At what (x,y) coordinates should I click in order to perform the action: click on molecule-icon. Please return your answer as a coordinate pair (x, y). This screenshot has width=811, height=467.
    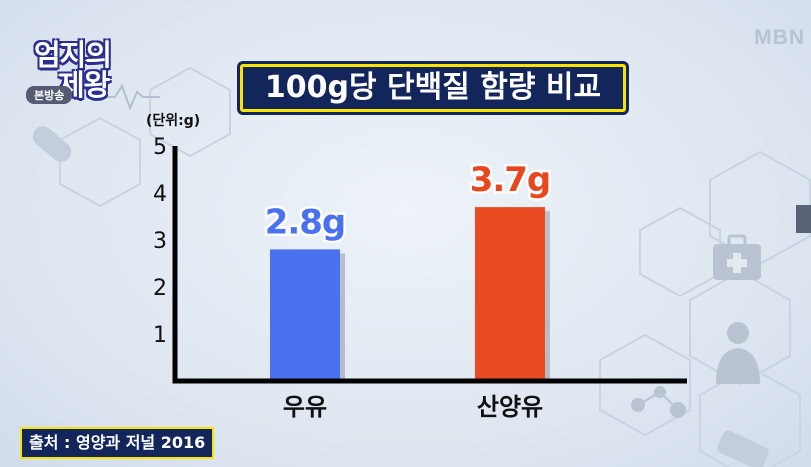
    Looking at the image, I should click on (658, 402).